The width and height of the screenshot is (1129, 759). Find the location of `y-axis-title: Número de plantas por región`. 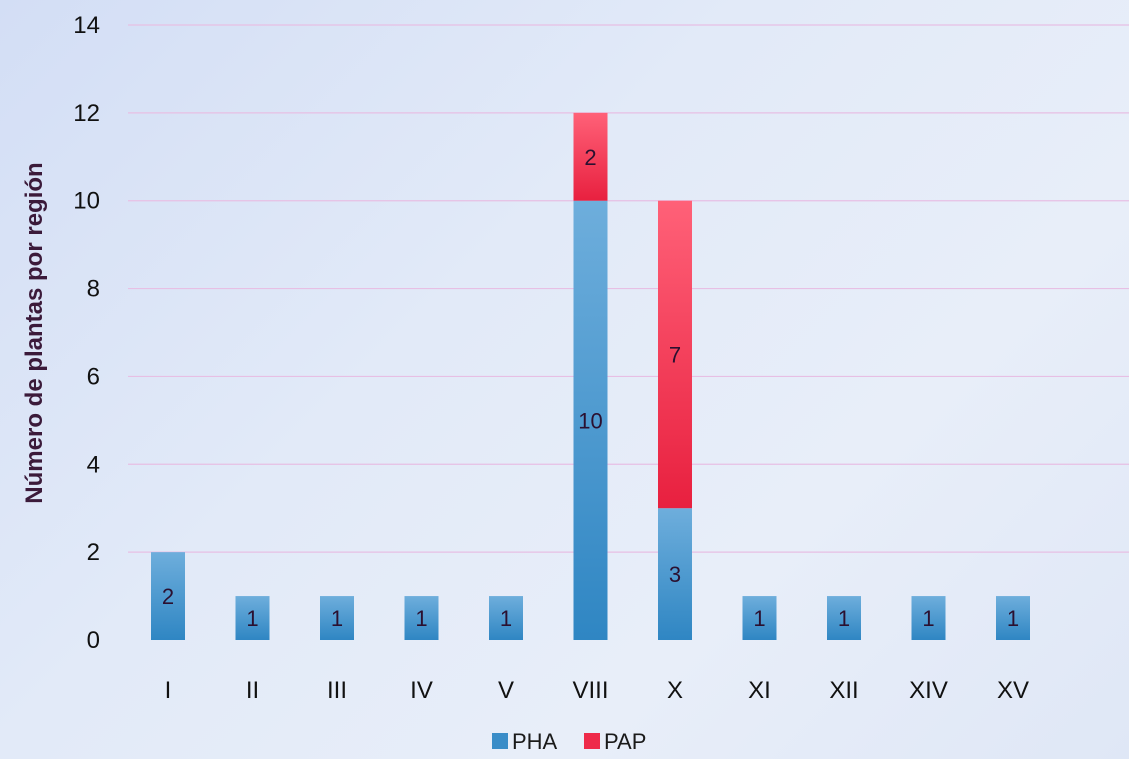

y-axis-title: Número de plantas por región is located at coordinates (34, 332).